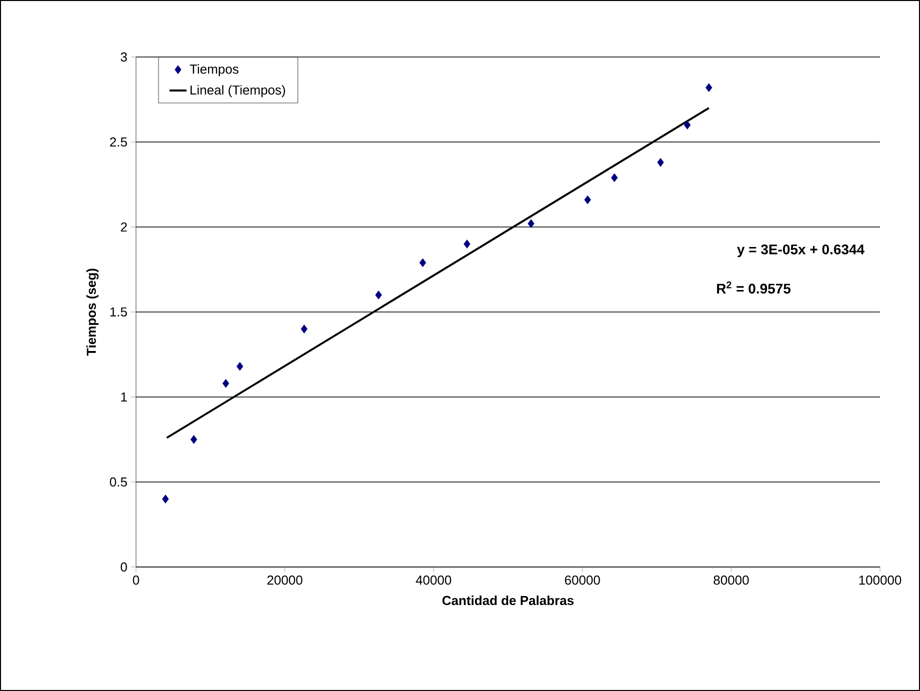 The height and width of the screenshot is (691, 920). I want to click on legend-label: Tiempos, so click(214, 70).